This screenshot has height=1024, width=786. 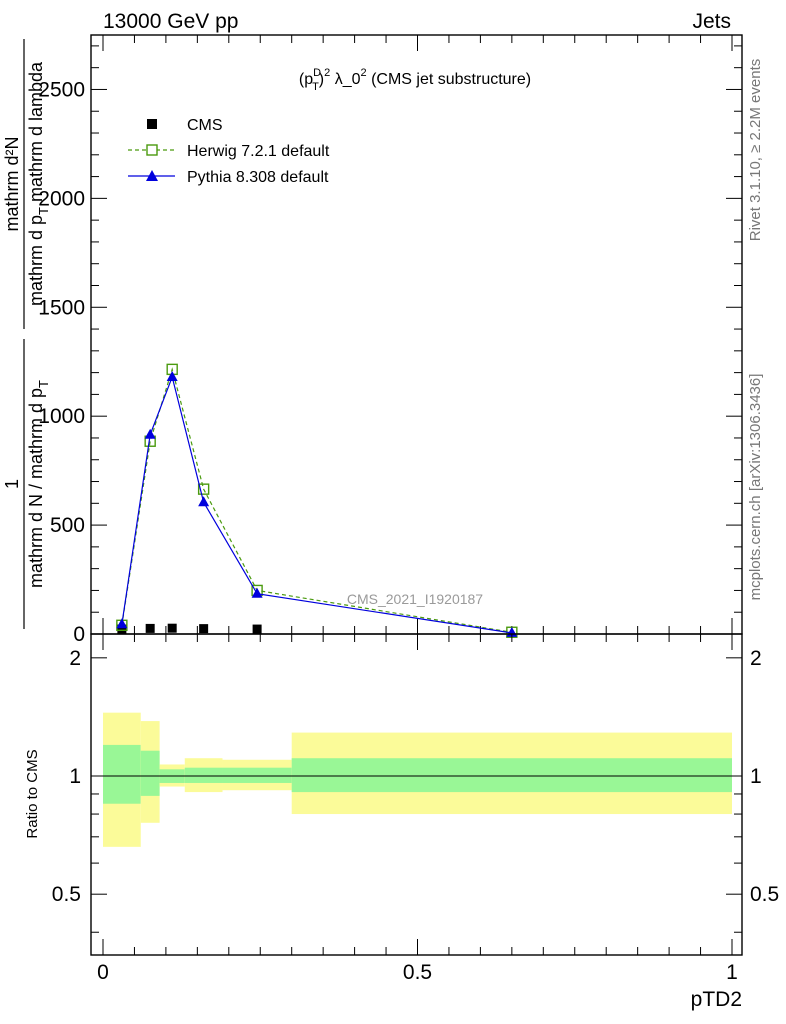 I want to click on plot-title: (pD T)2 λ_02 (CMS jet substructure), so click(x=415, y=80).